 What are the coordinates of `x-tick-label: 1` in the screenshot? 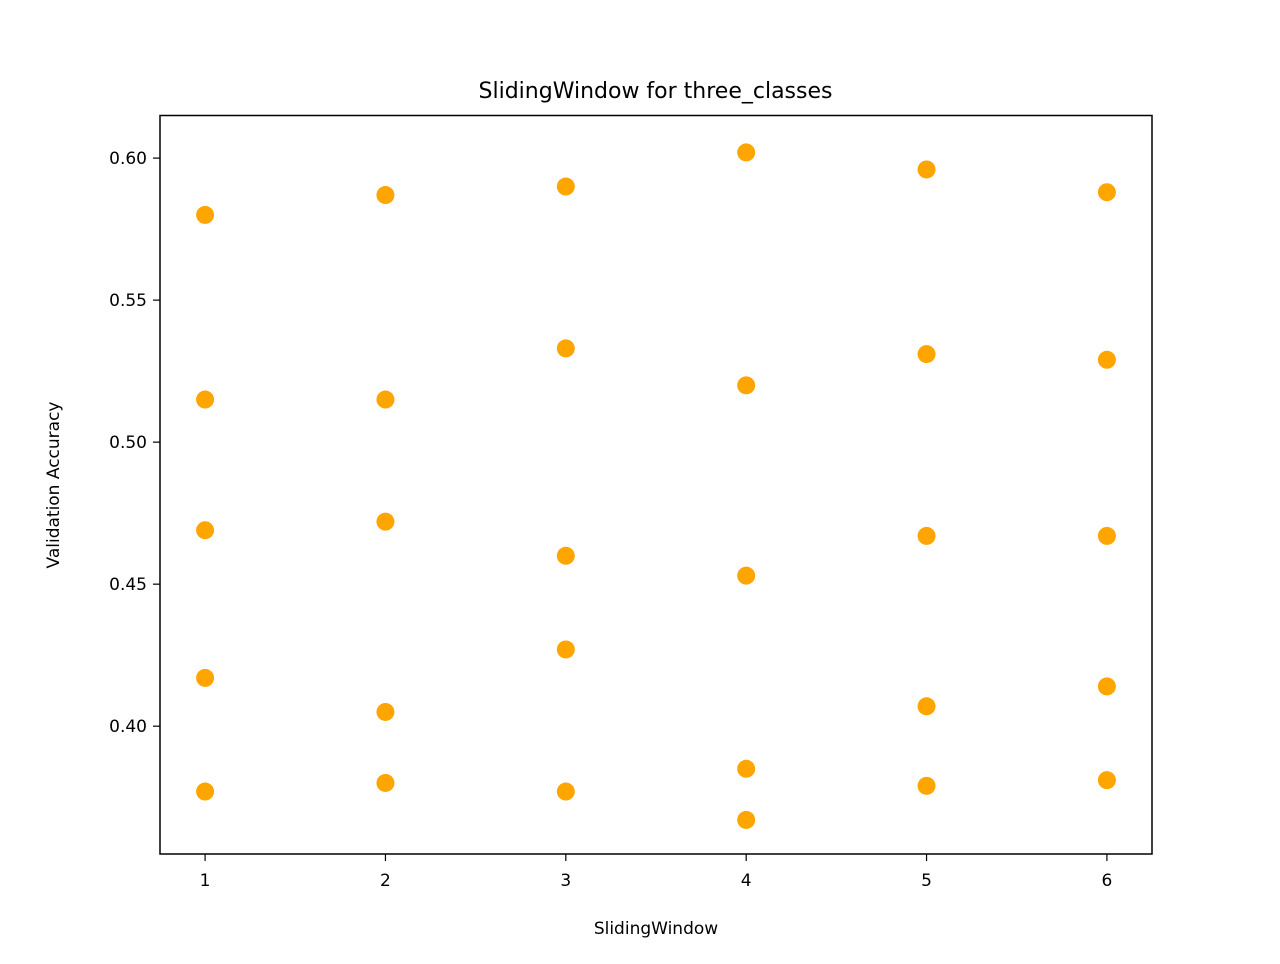 It's located at (205, 881).